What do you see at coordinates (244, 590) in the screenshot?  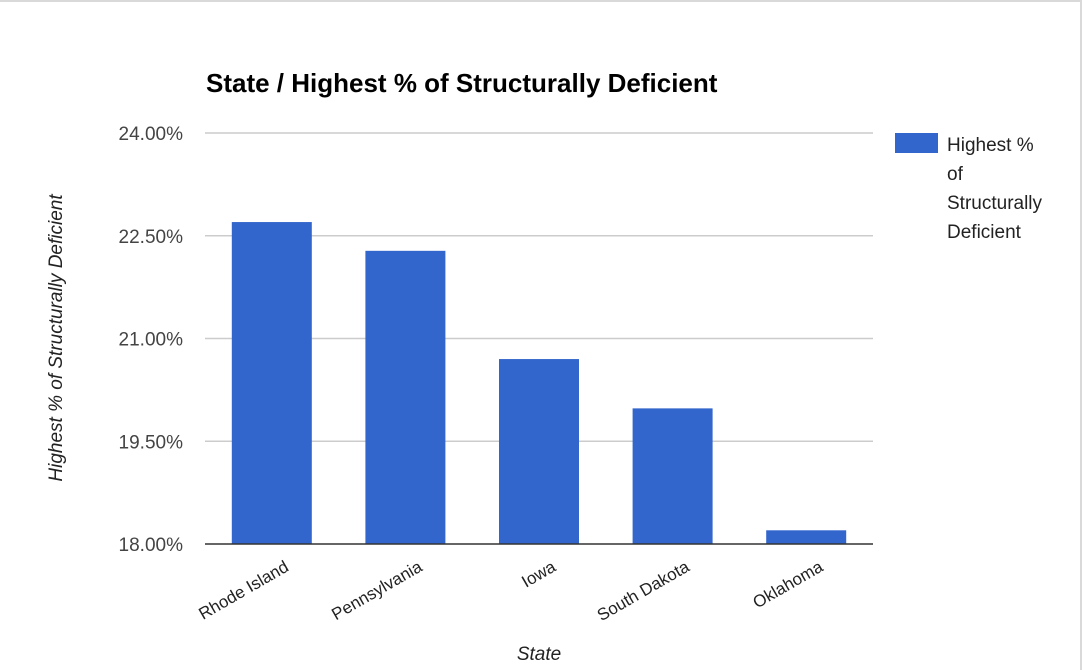 I see `x-tick-label: Rhode Island` at bounding box center [244, 590].